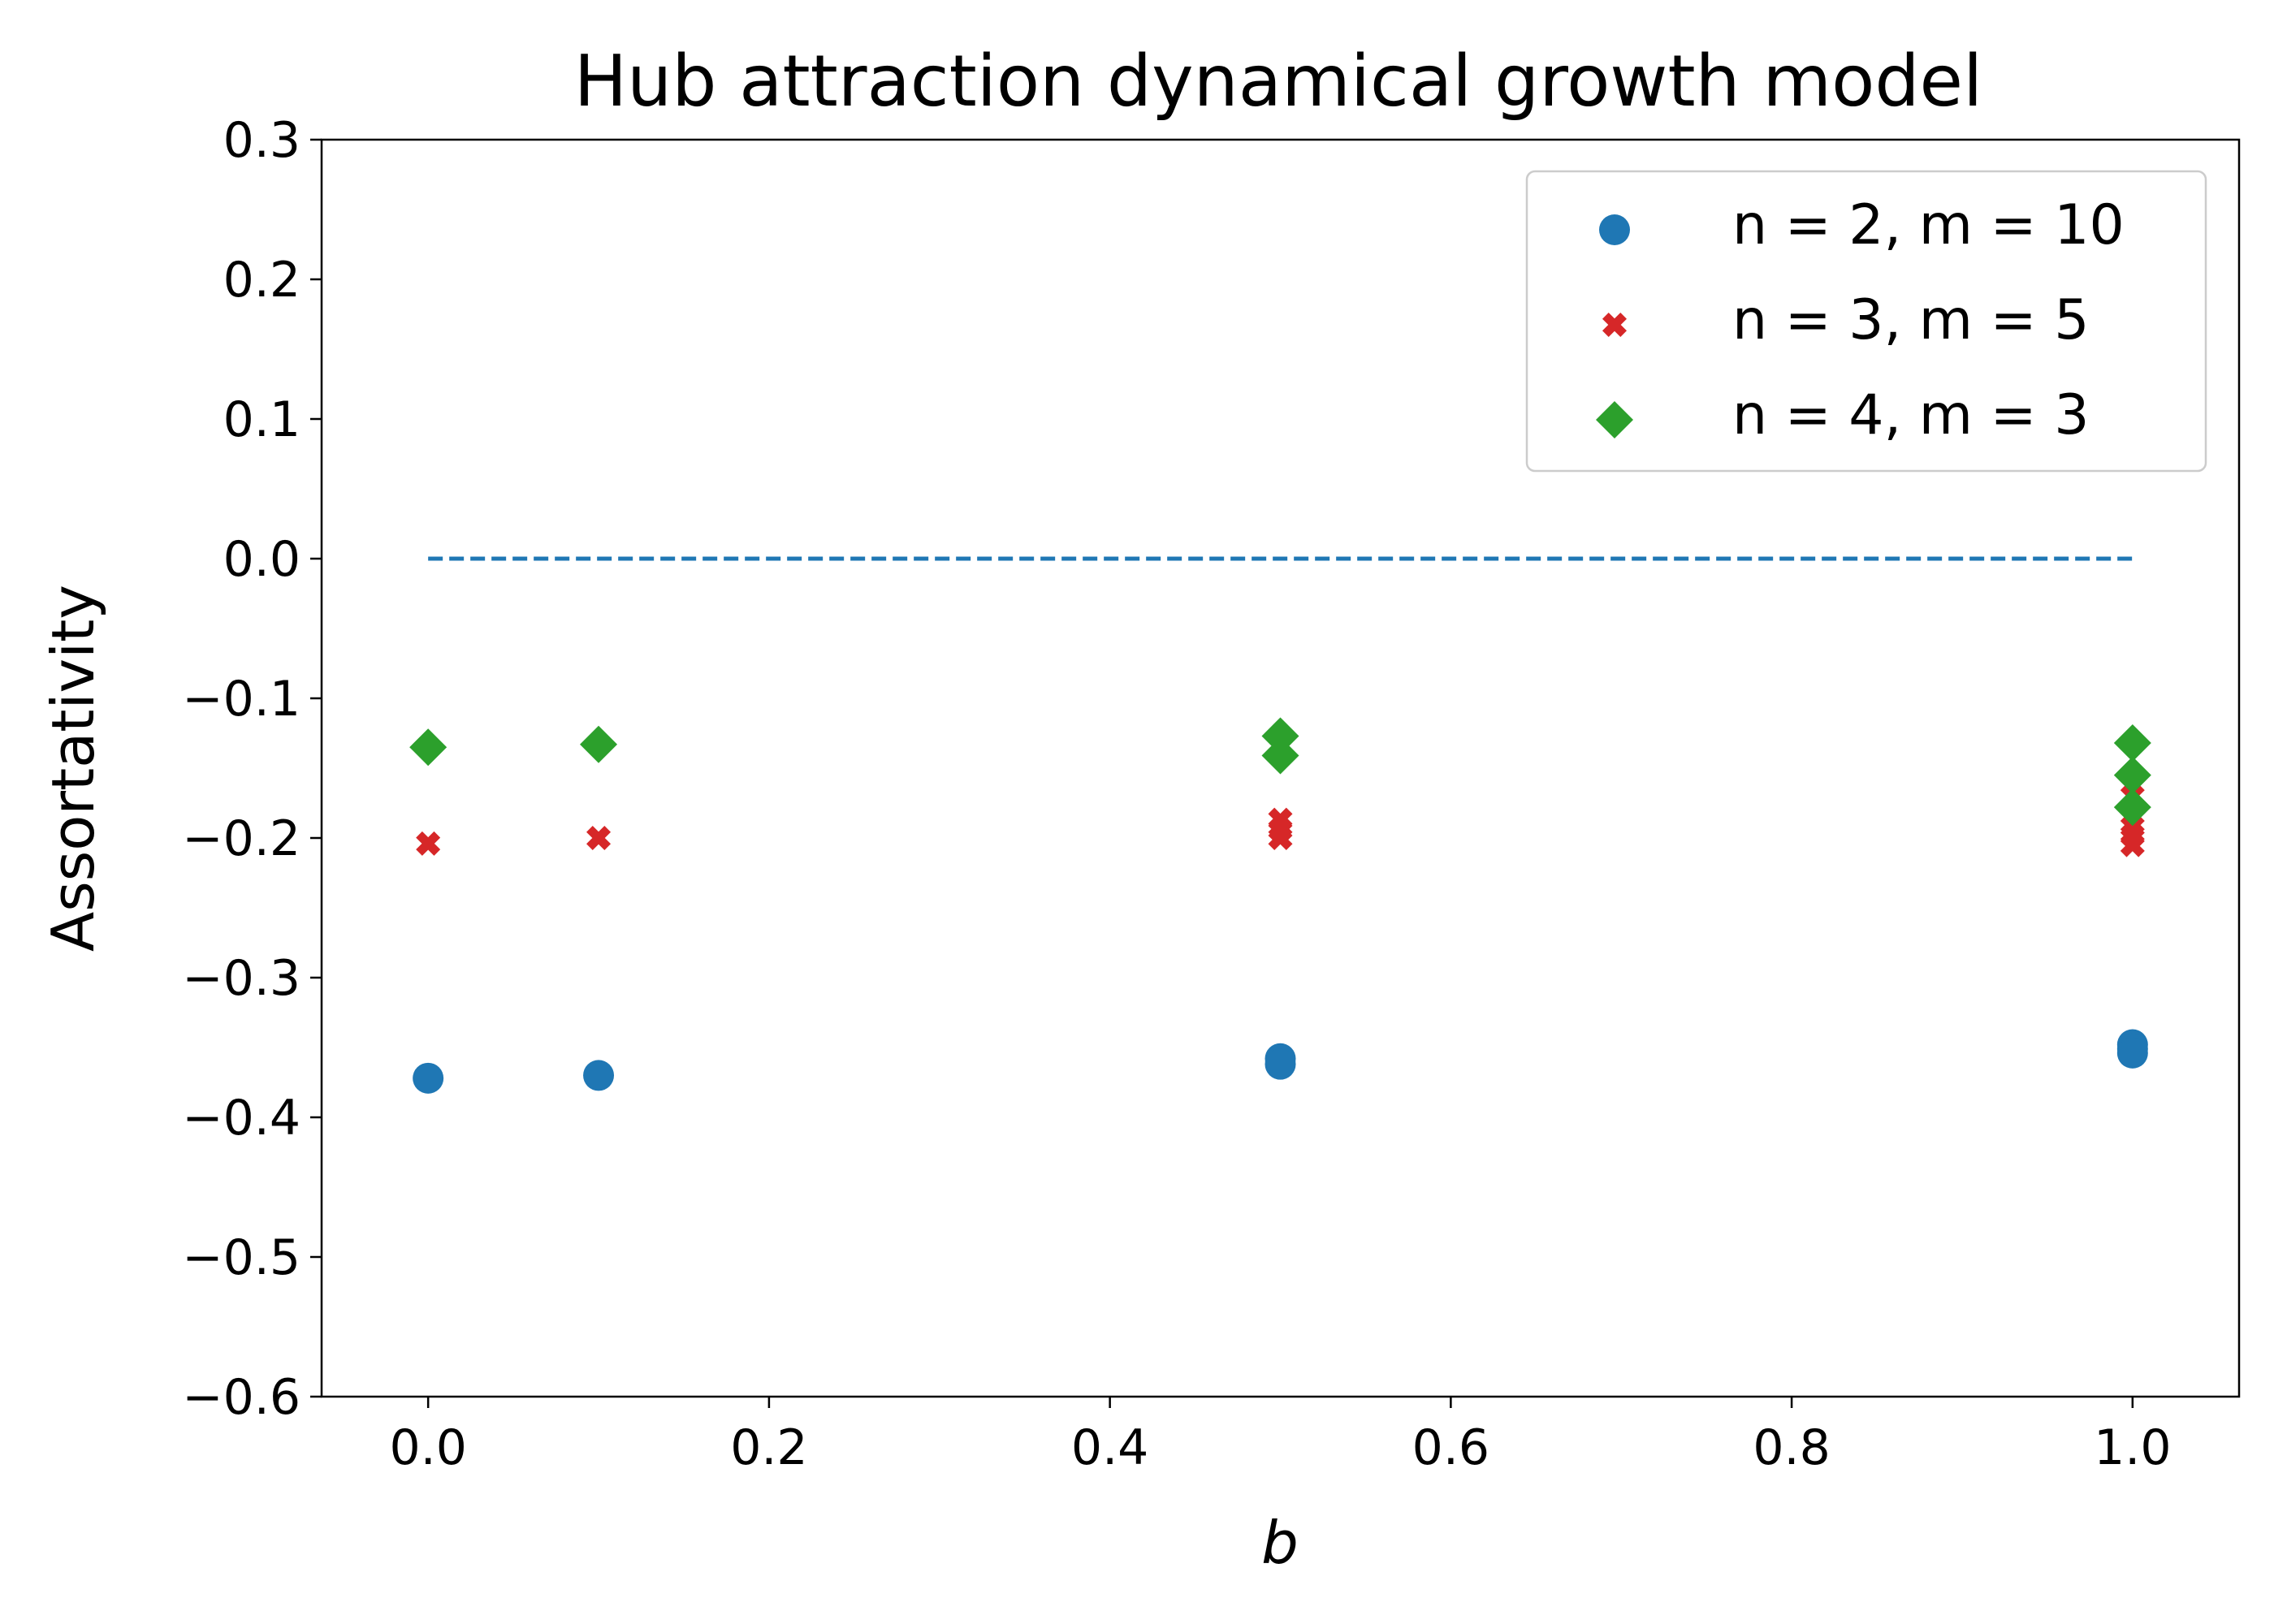  I want to click on chart-title: Hub attraction dynamical growth model, so click(1278, 81).